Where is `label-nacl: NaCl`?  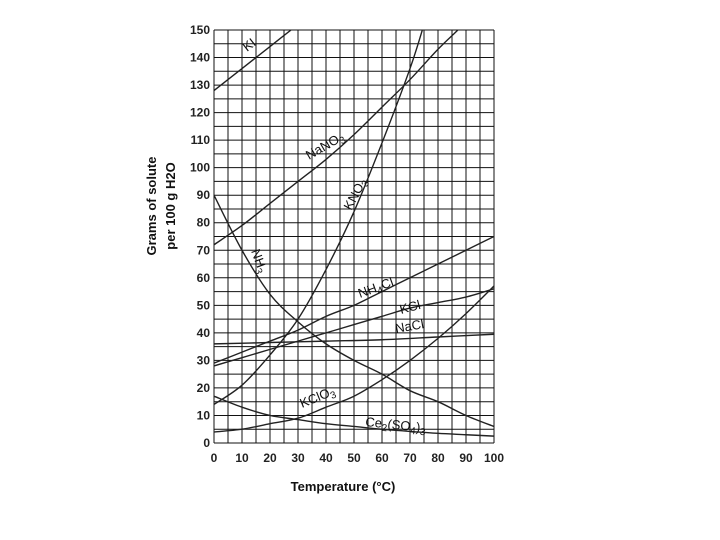
label-nacl: NaCl is located at coordinates (409, 326).